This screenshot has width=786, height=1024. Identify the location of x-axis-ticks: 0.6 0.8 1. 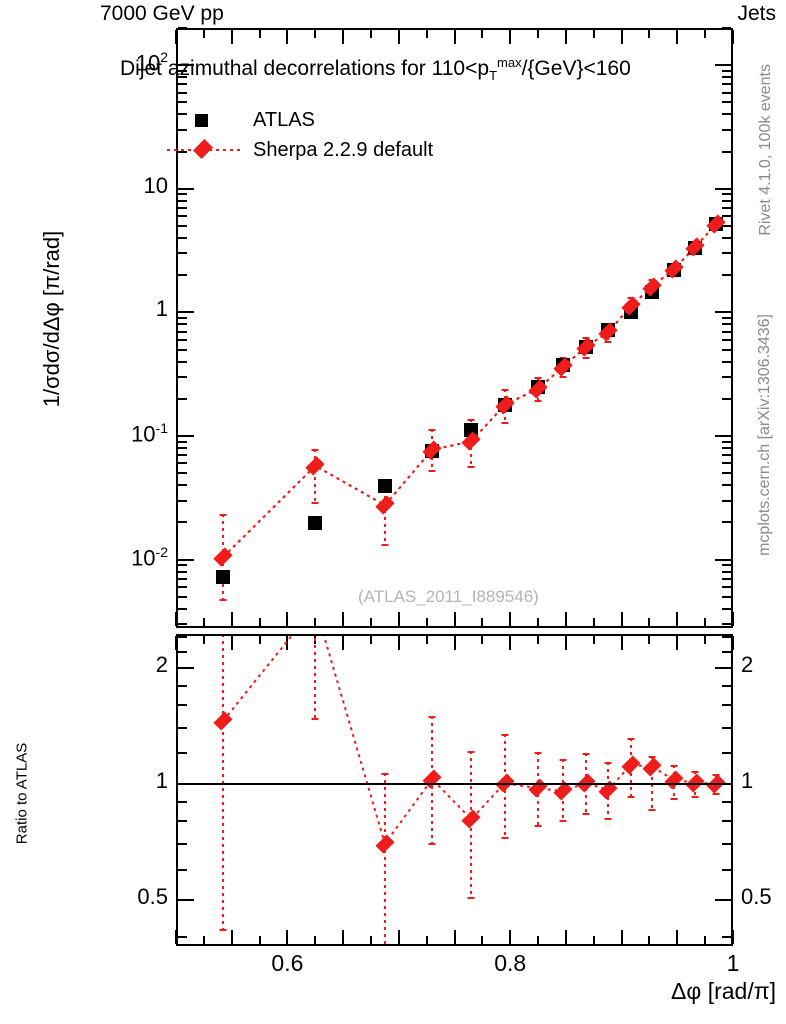
(457, 965).